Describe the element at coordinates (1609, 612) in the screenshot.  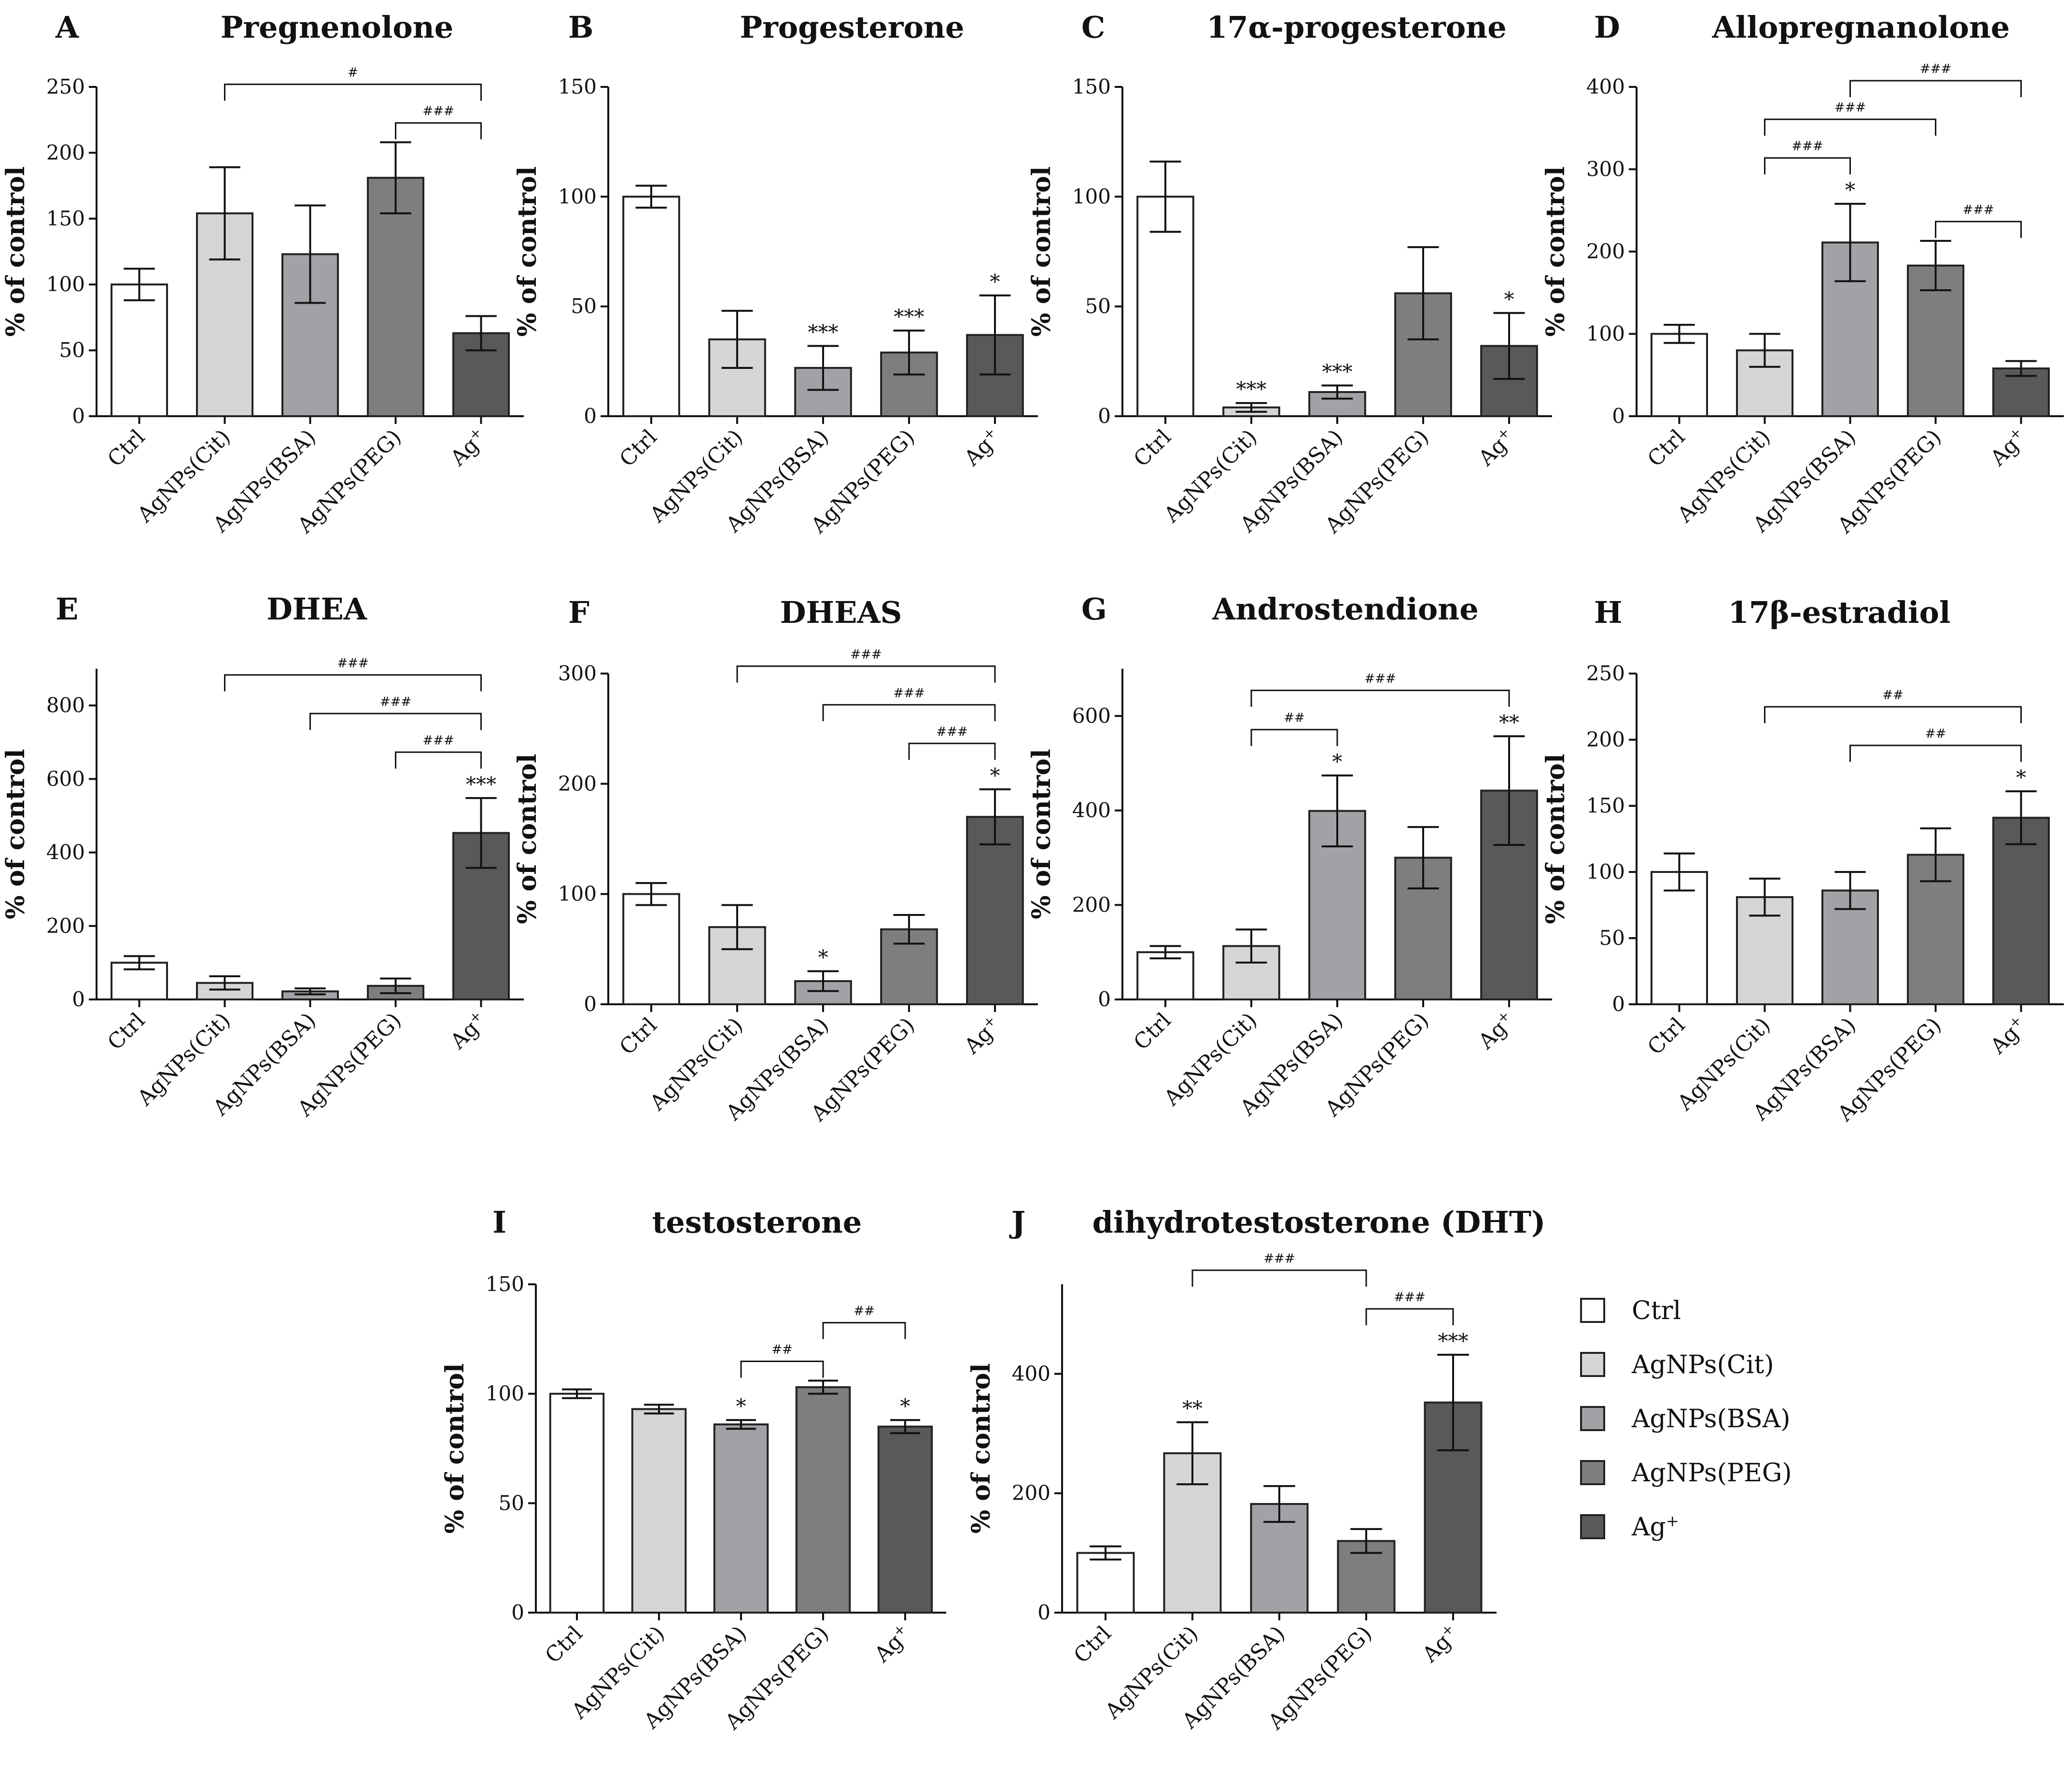
I see `panel-letter: H` at that location.